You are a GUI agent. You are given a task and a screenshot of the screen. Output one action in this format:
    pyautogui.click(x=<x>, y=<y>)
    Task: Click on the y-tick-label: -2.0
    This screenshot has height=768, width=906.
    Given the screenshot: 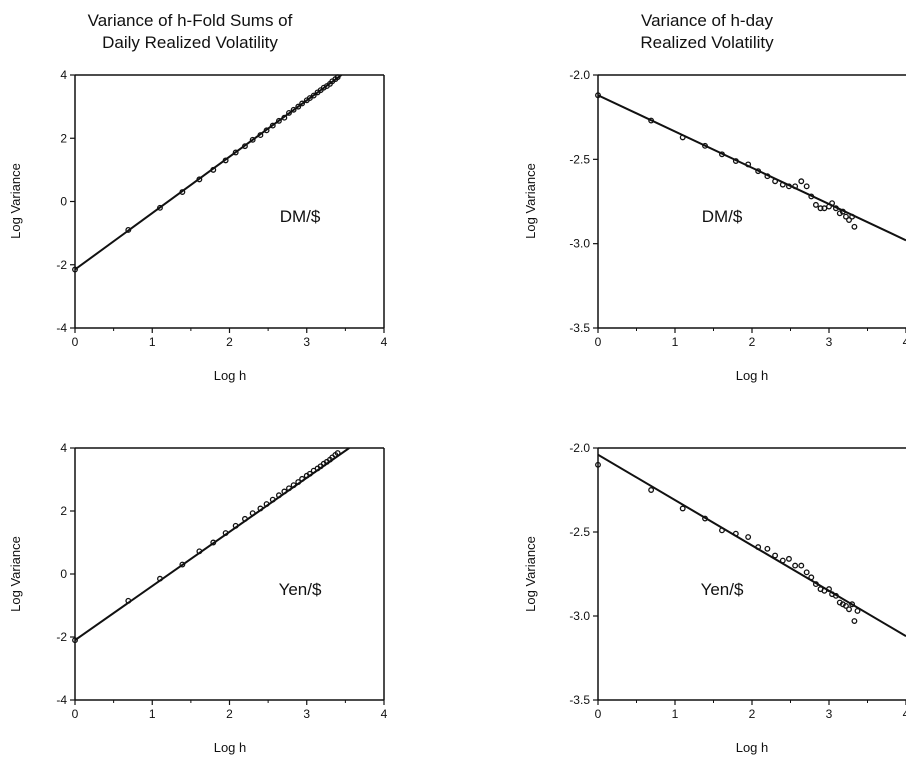 What is the action you would take?
    pyautogui.click(x=579, y=448)
    